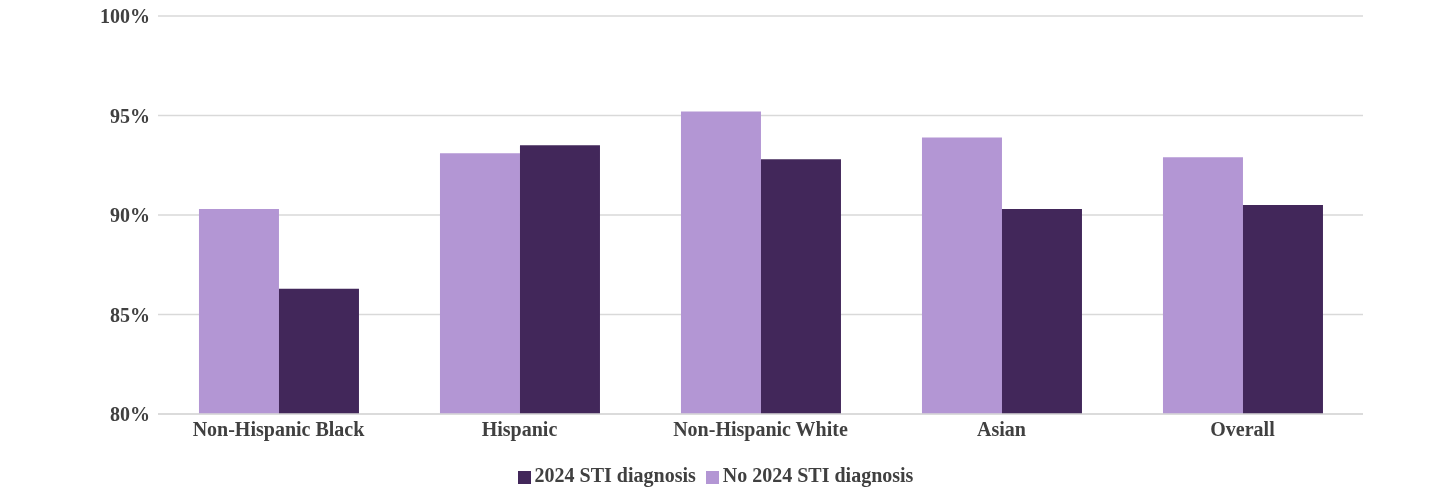  Describe the element at coordinates (519, 430) in the screenshot. I see `x-tick-label: Hispanic` at that location.